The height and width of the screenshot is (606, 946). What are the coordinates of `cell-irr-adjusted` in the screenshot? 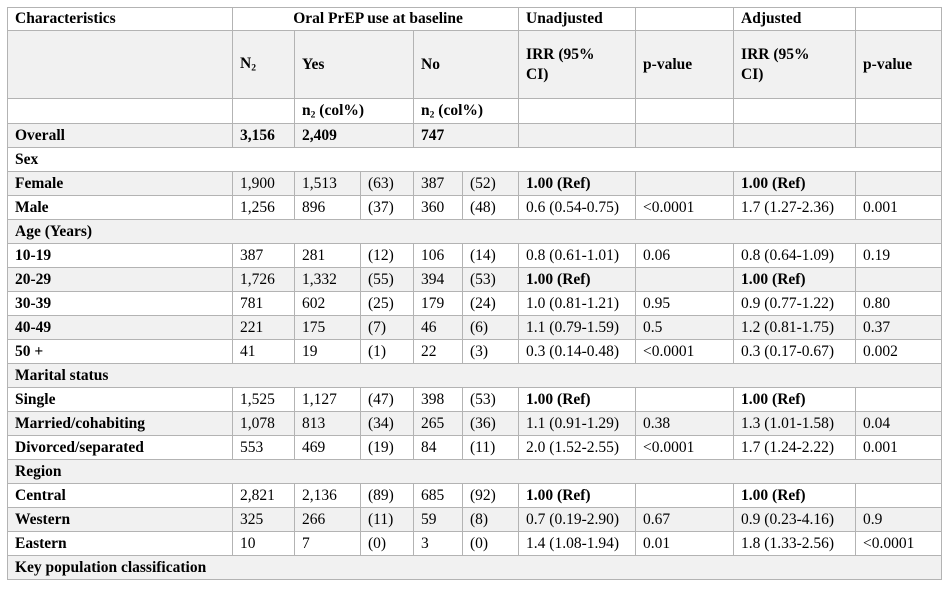 It's located at (795, 135).